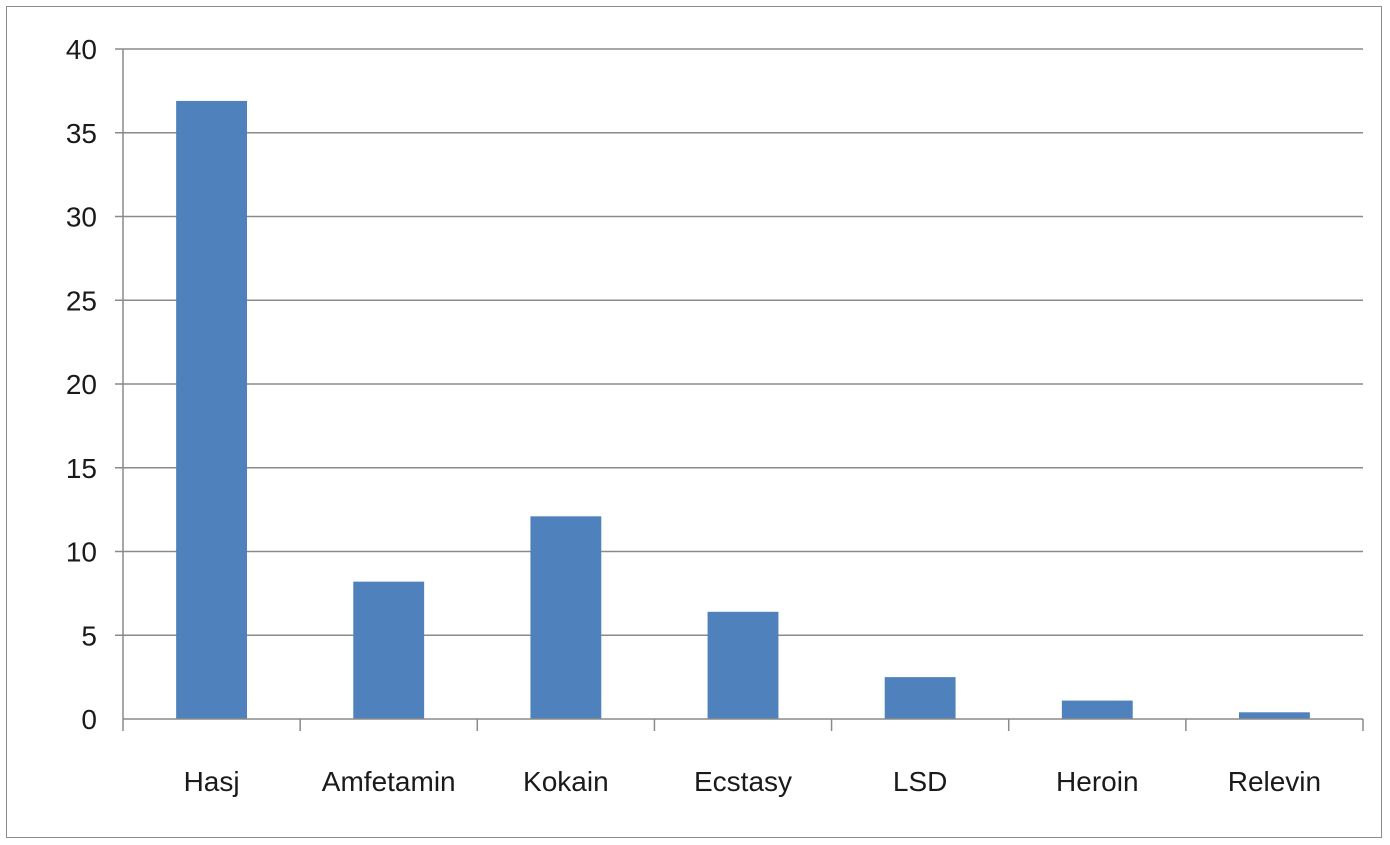 This screenshot has width=1390, height=845. What do you see at coordinates (389, 650) in the screenshot?
I see `bar-amfetamin` at bounding box center [389, 650].